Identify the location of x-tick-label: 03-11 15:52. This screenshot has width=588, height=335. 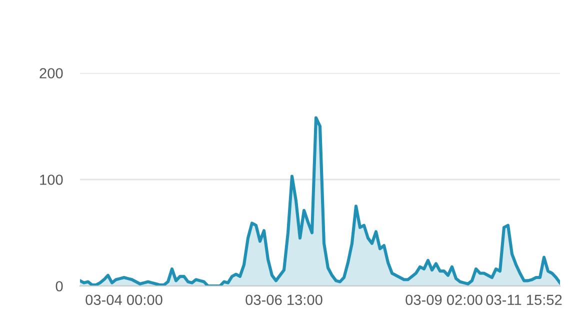
(524, 300).